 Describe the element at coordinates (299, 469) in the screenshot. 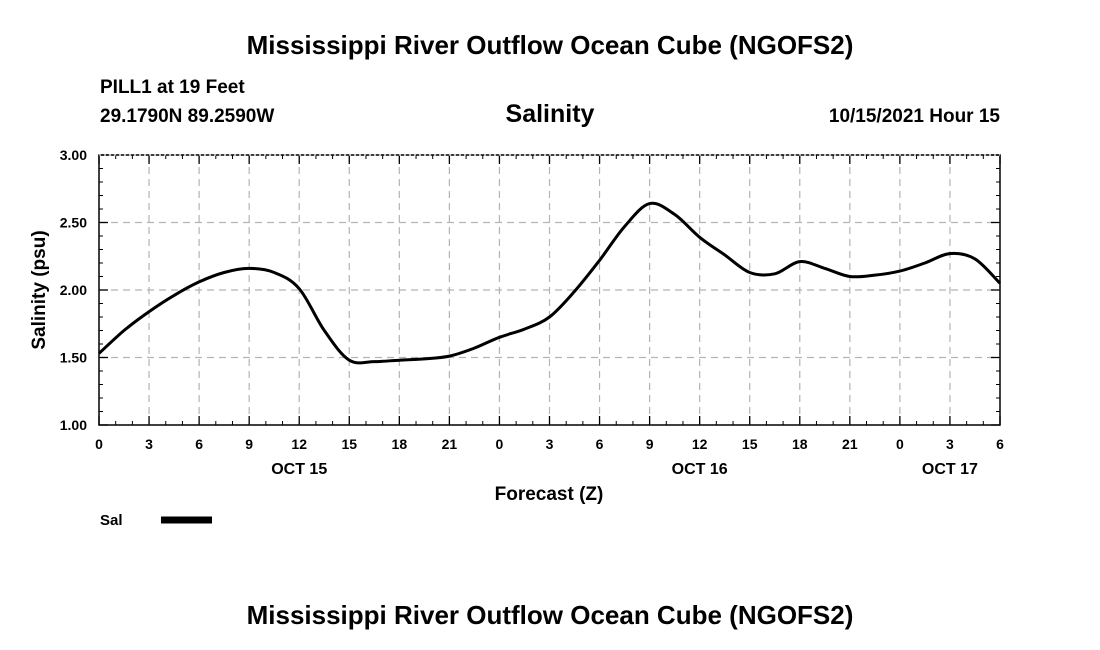

I see `date-label: OCT 15` at that location.